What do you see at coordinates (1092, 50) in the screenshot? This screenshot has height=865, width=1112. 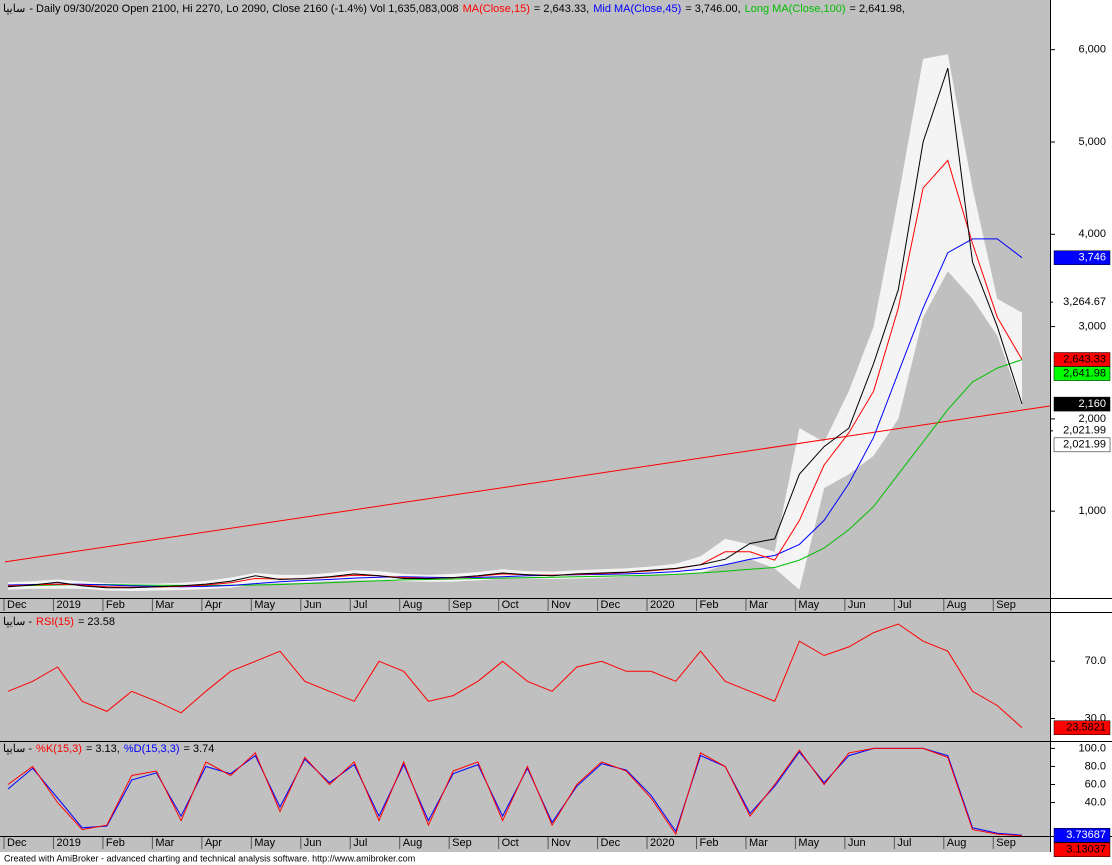 I see `y-tick-label: 6,000` at bounding box center [1092, 50].